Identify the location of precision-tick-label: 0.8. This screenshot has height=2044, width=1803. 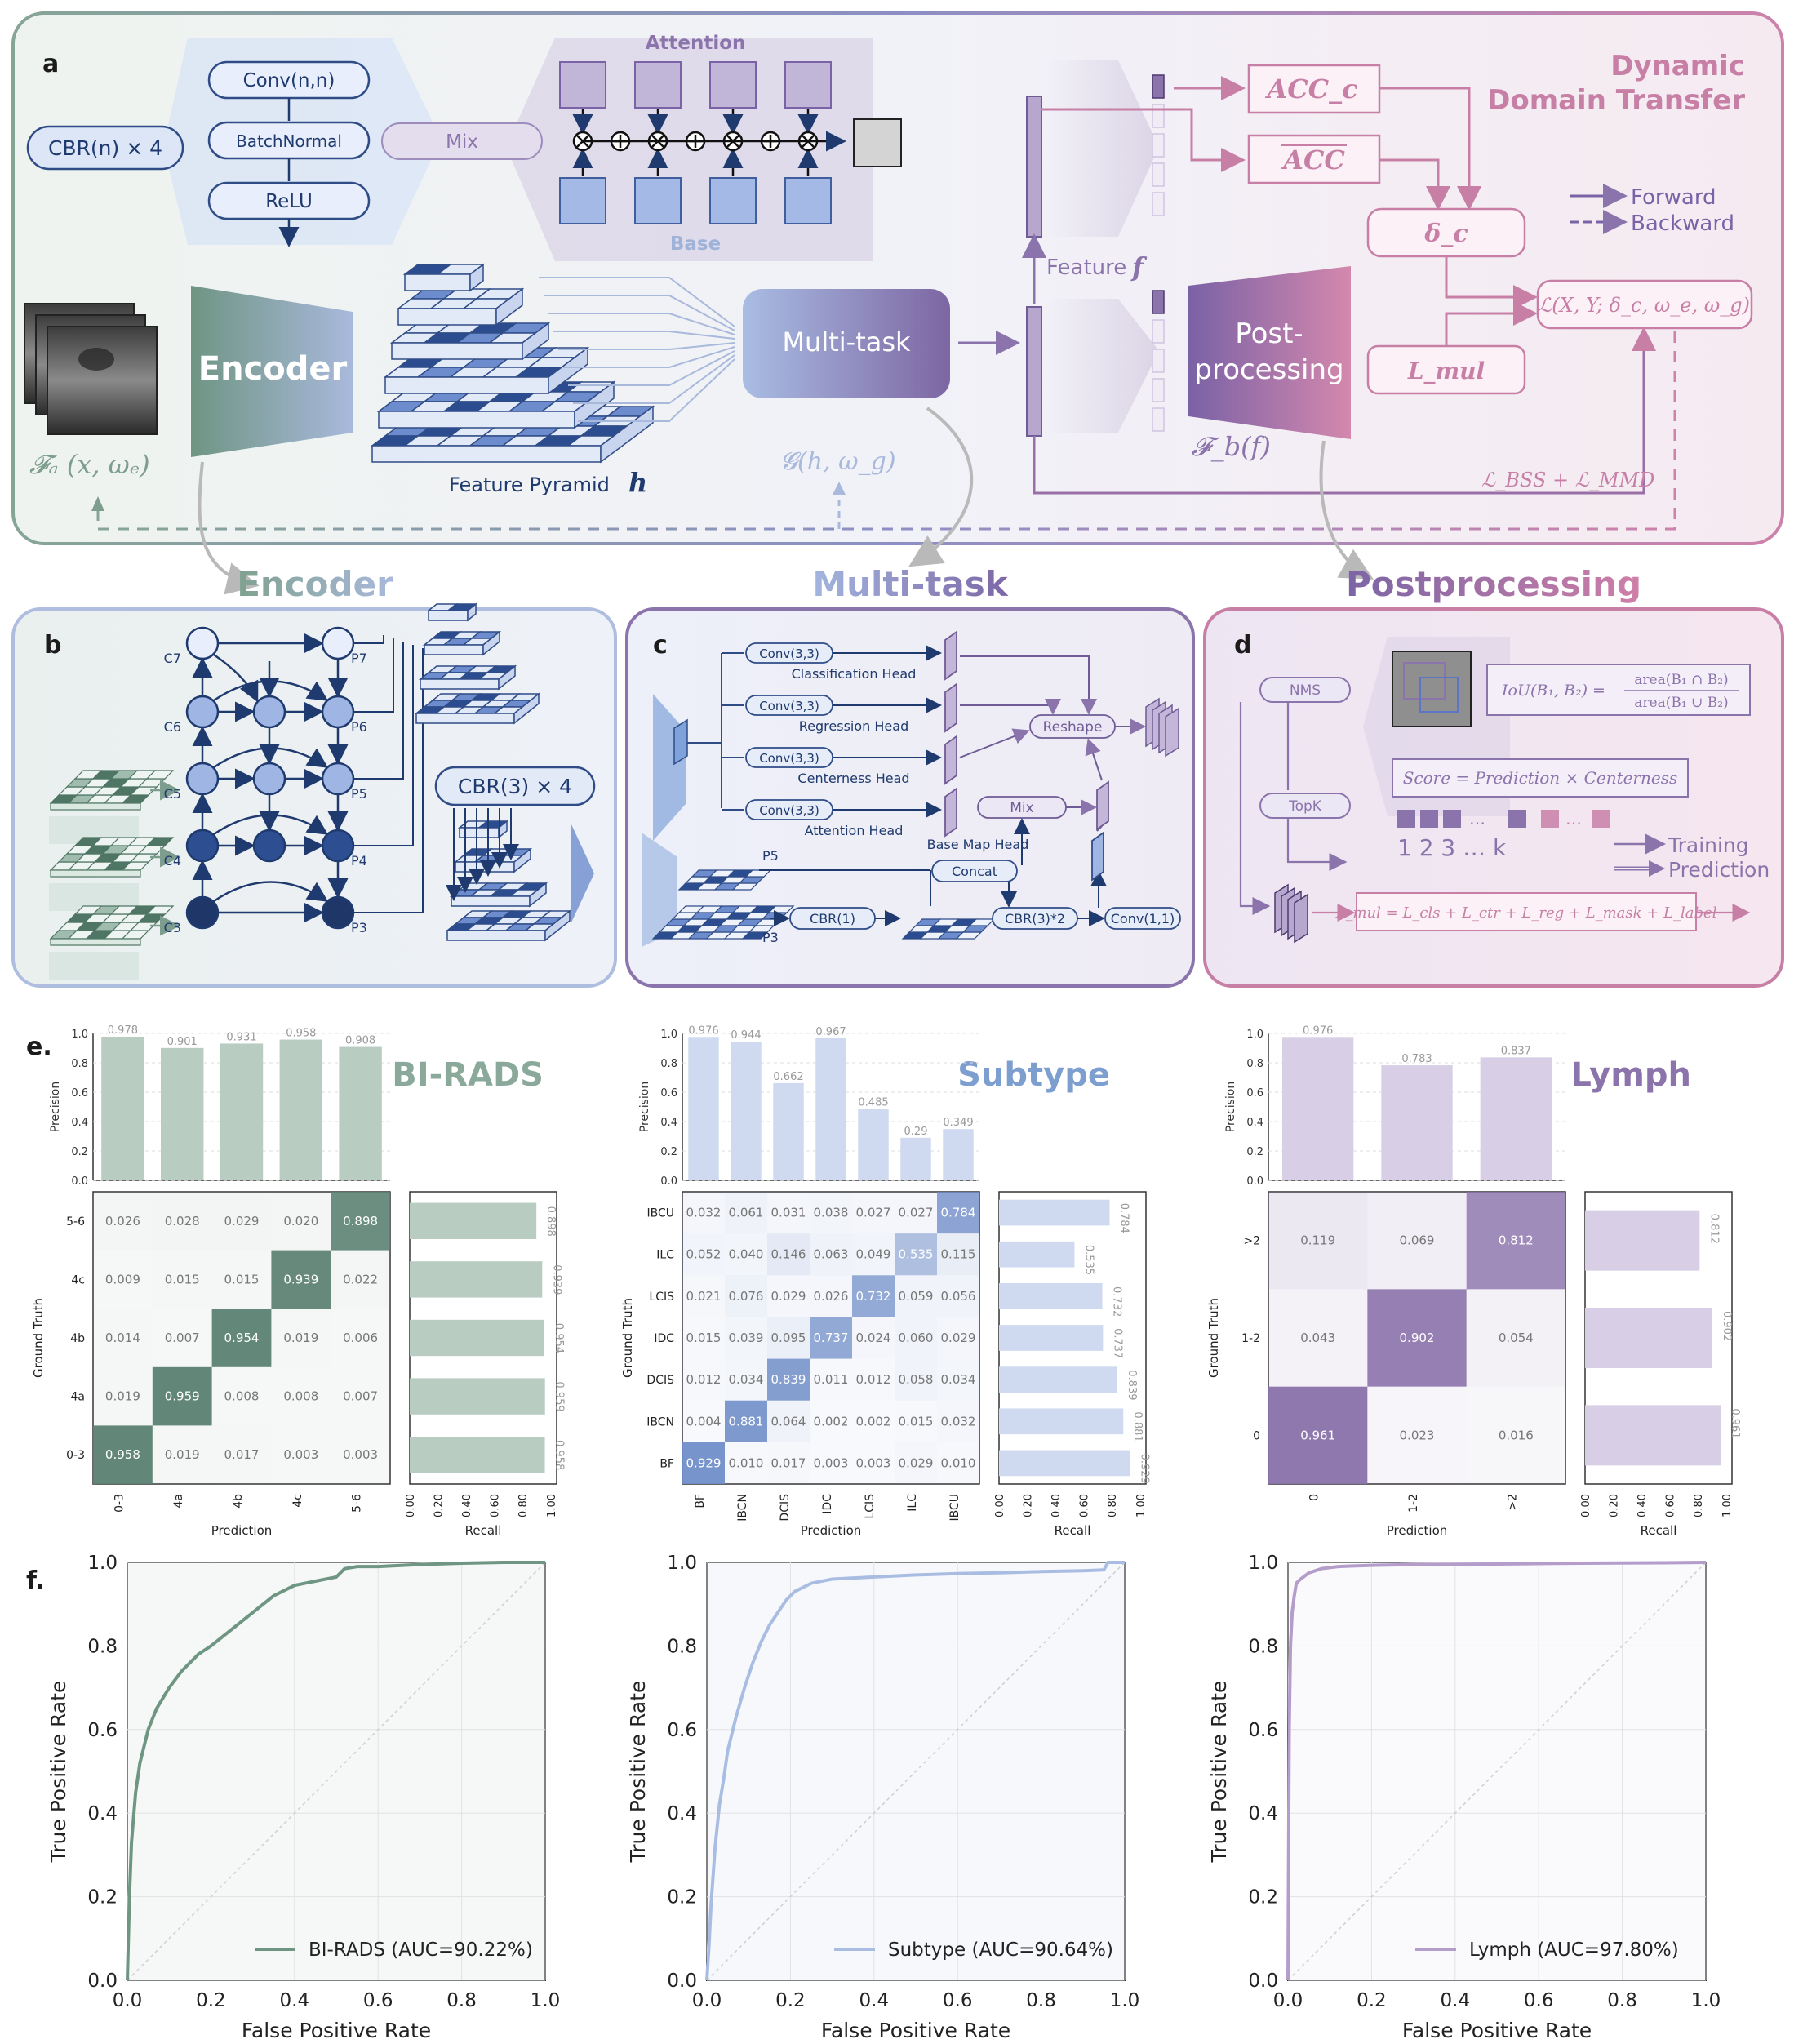
(1254, 1064).